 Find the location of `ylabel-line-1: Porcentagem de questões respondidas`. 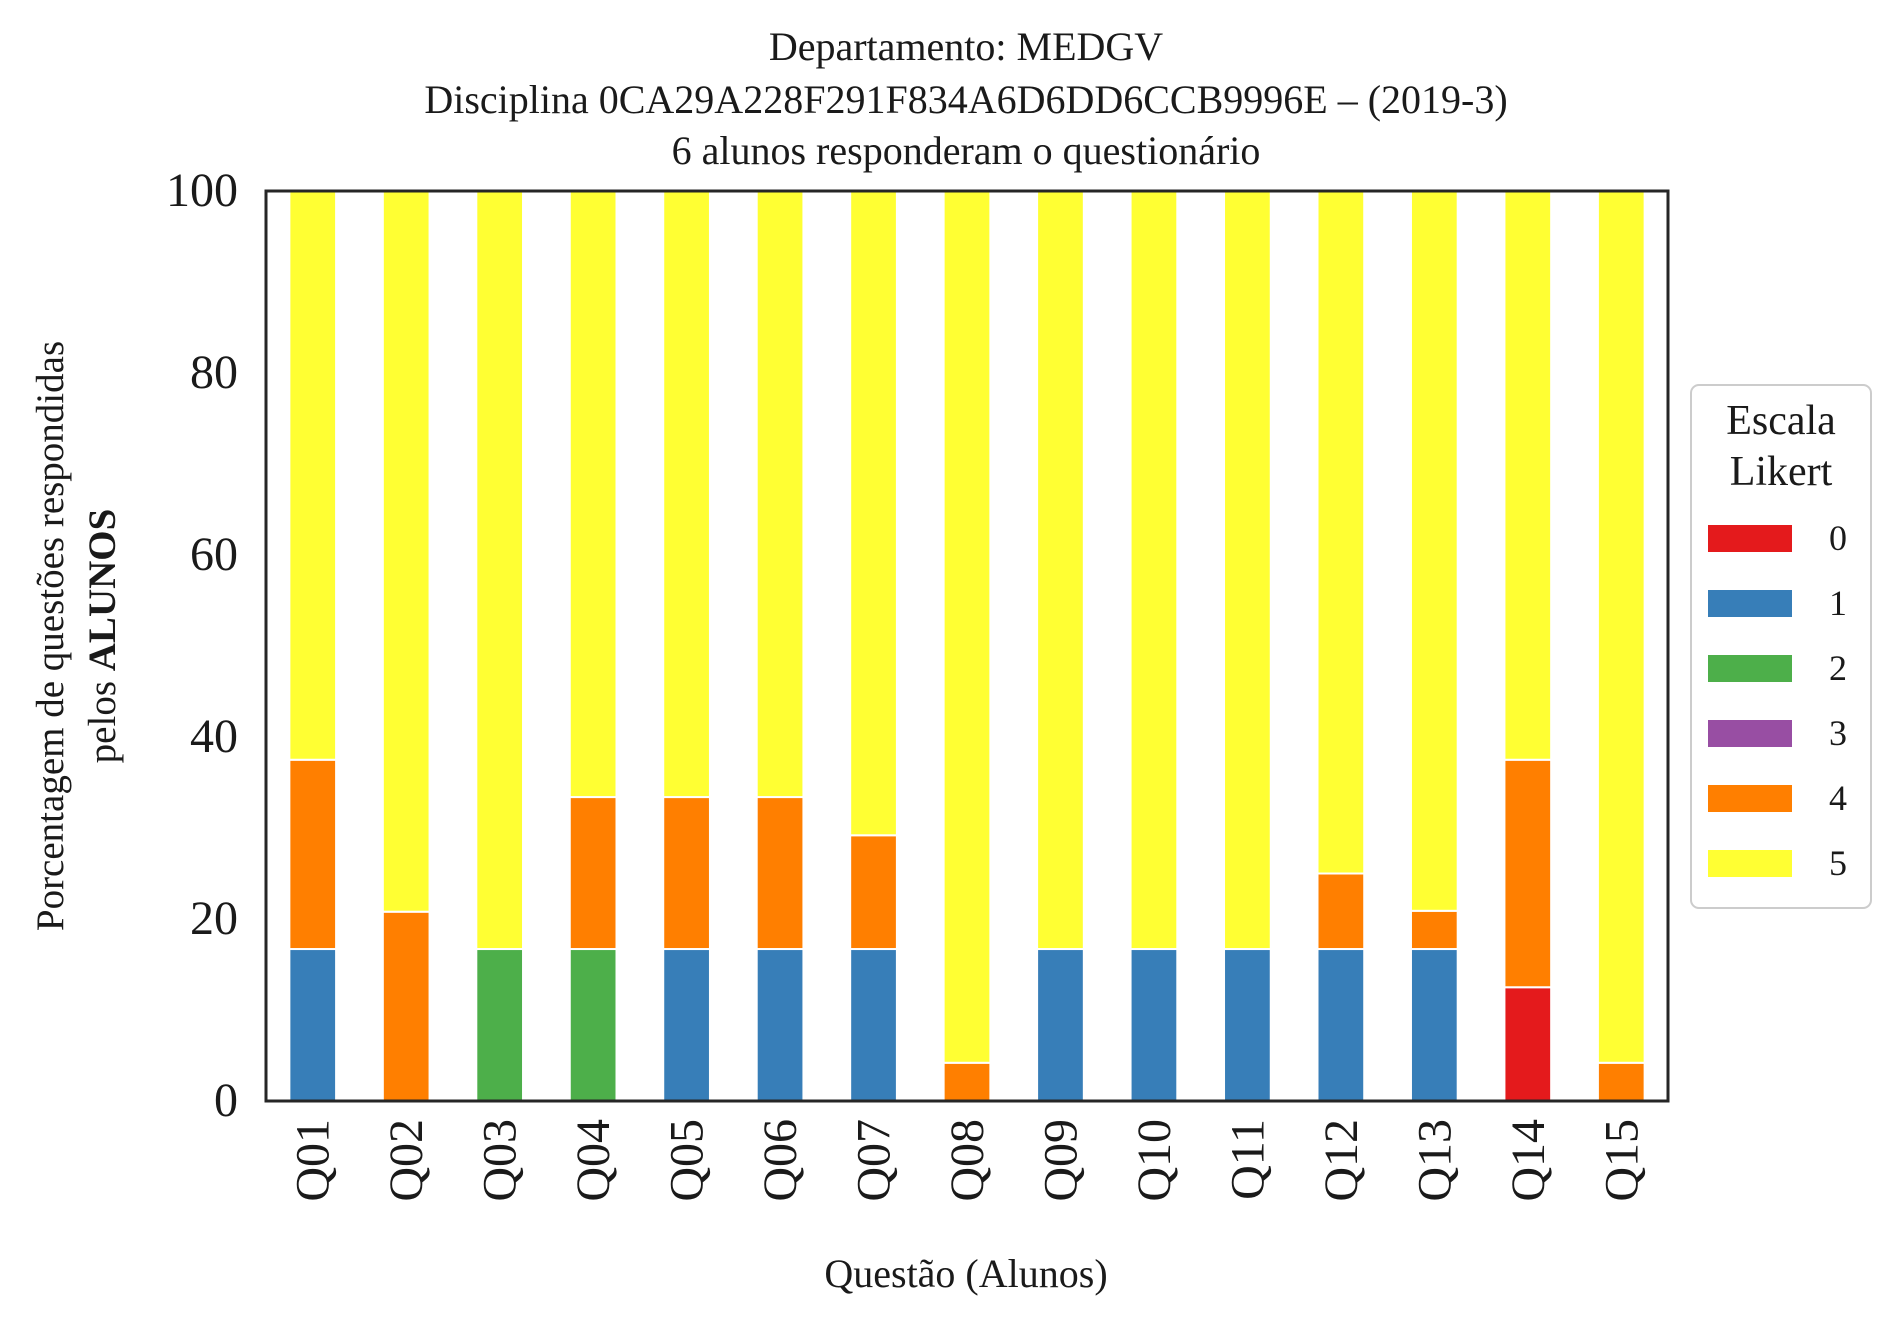

ylabel-line-1: Porcentagem de questões respondidas is located at coordinates (50, 636).